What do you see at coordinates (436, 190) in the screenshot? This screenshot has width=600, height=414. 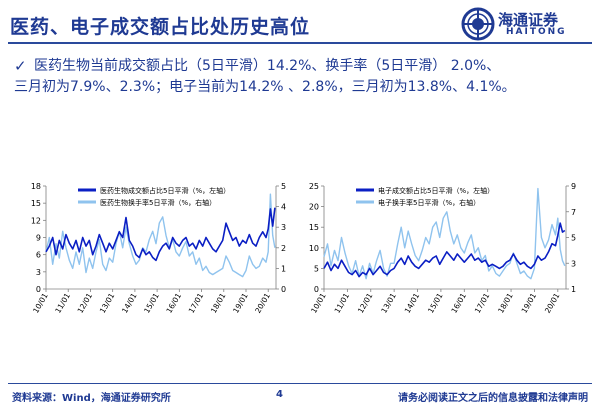 I see `legend-label: 电子成交额占比5日平滑（%，左轴）` at bounding box center [436, 190].